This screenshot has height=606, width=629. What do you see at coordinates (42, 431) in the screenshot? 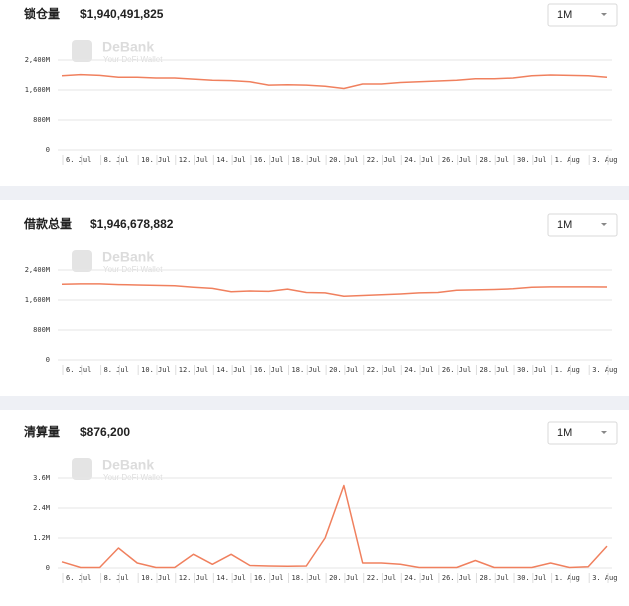
I see `panel-title: 清算量` at bounding box center [42, 431].